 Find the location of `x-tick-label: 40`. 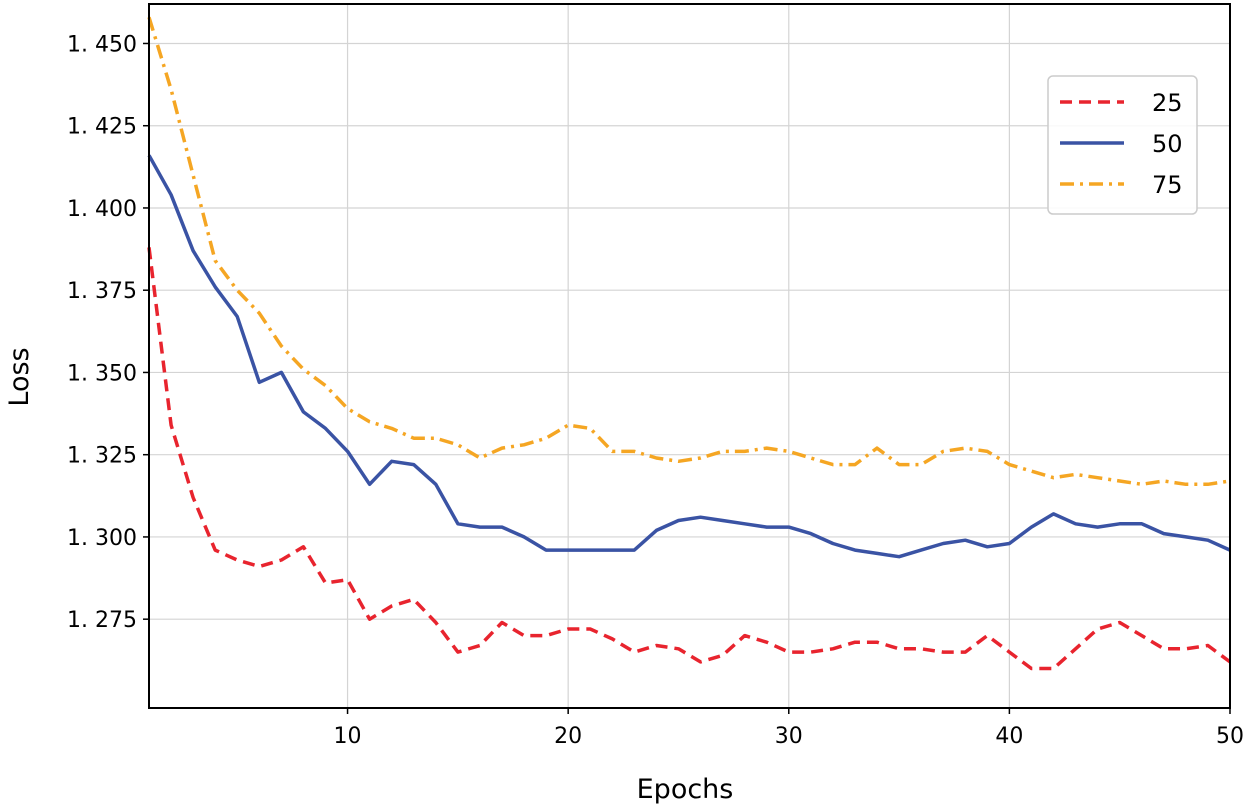

x-tick-label: 40 is located at coordinates (1009, 736).